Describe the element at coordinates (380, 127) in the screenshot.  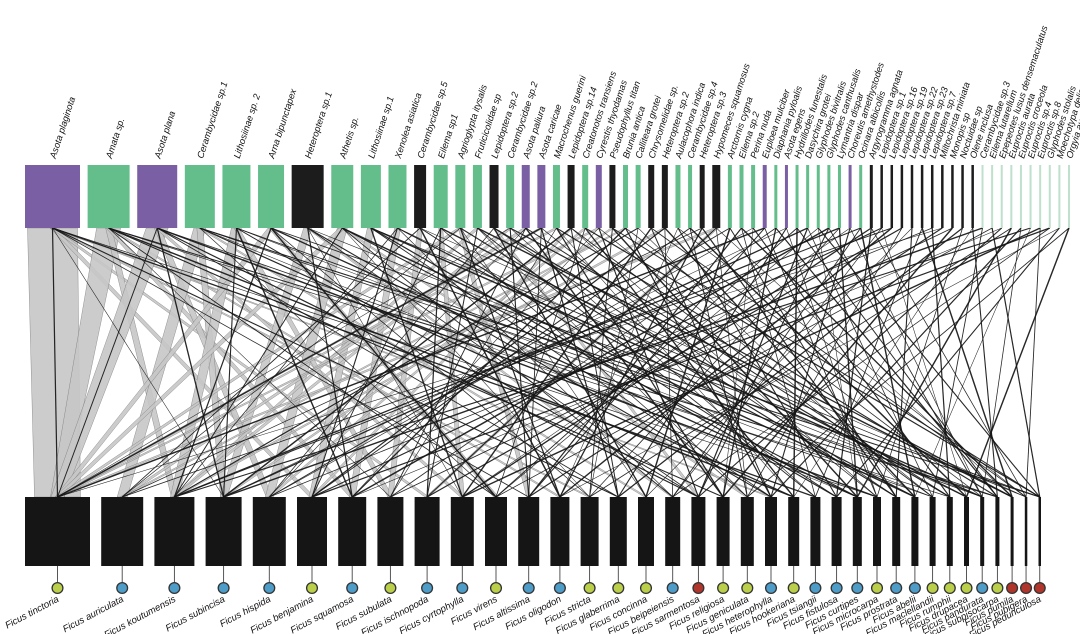
I see `top-node-label: Lithosiinae sp.1` at that location.